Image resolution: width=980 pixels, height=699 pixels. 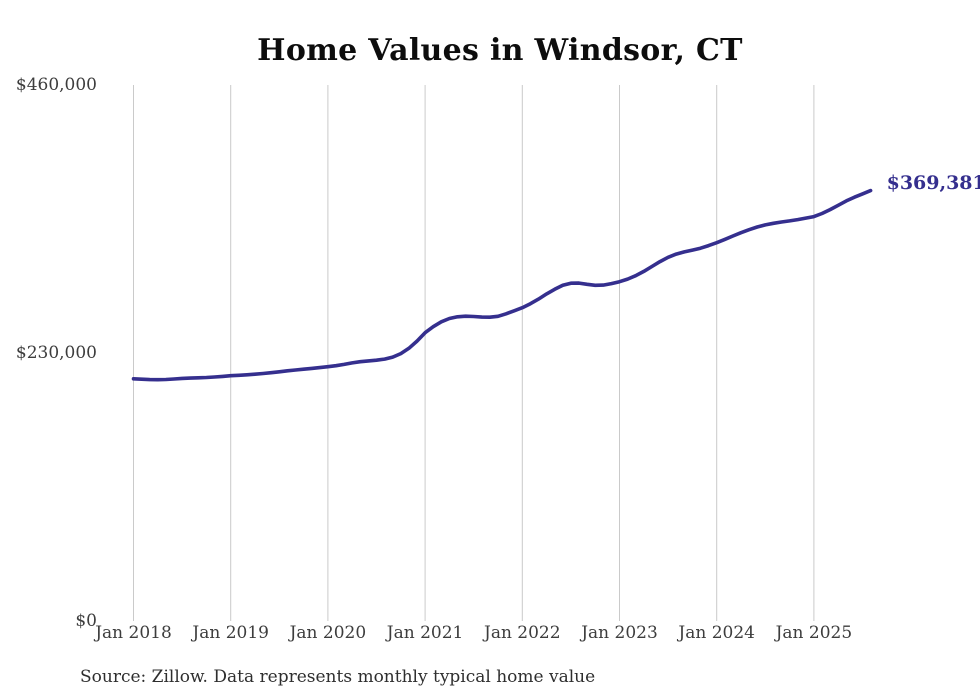 What do you see at coordinates (328, 633) in the screenshot?
I see `x-tick-label: Jan 2020` at bounding box center [328, 633].